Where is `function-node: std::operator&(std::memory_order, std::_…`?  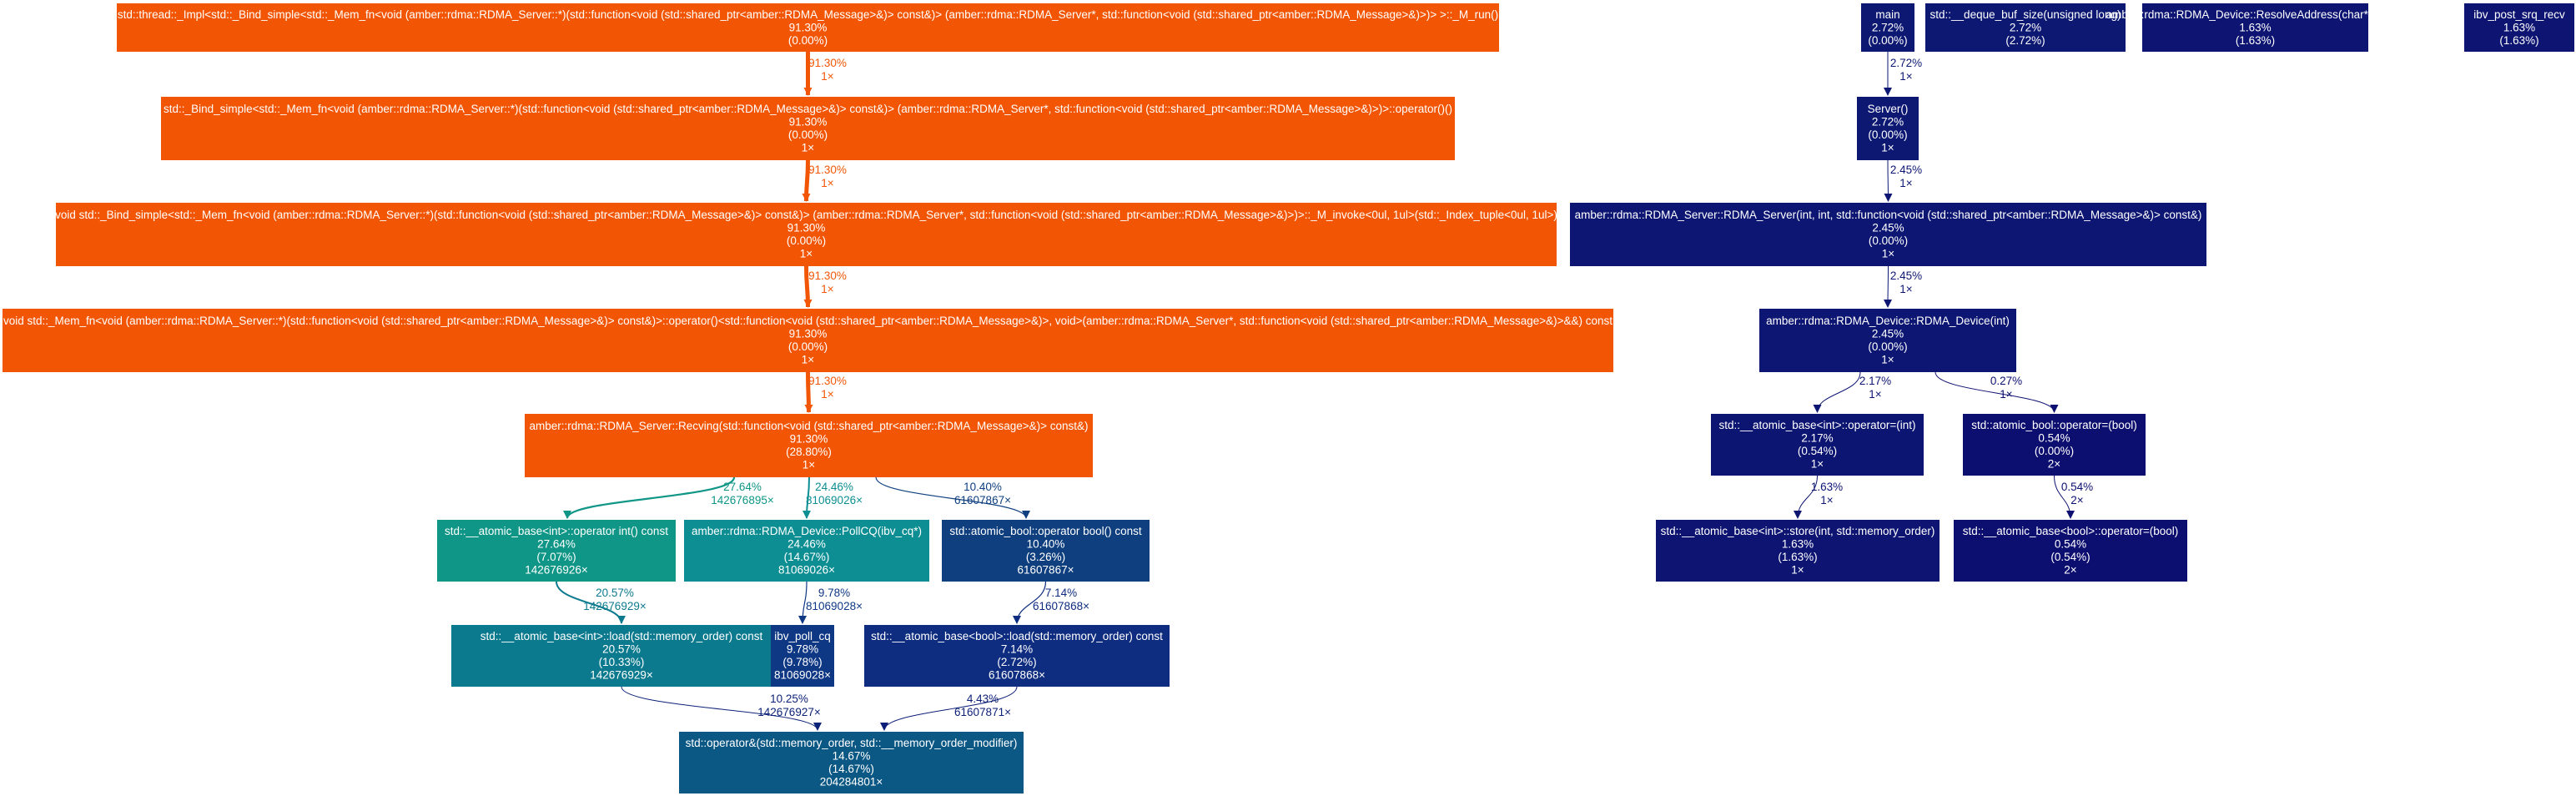 function-node: std::operator&(std::memory_order, std::_… is located at coordinates (851, 762).